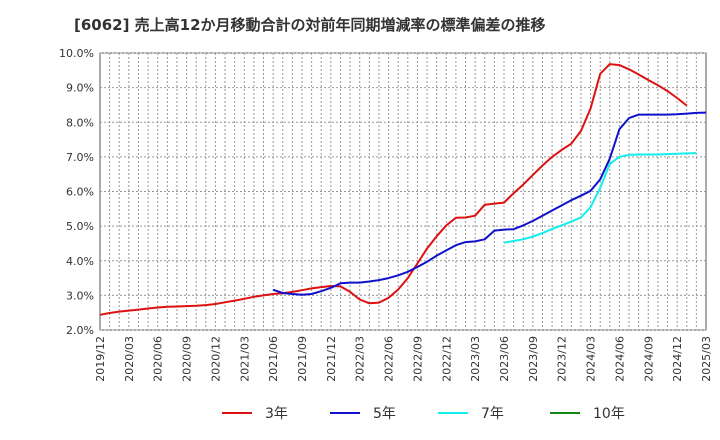  Describe the element at coordinates (80, 330) in the screenshot. I see `y-tick-label: 2.0%` at that location.